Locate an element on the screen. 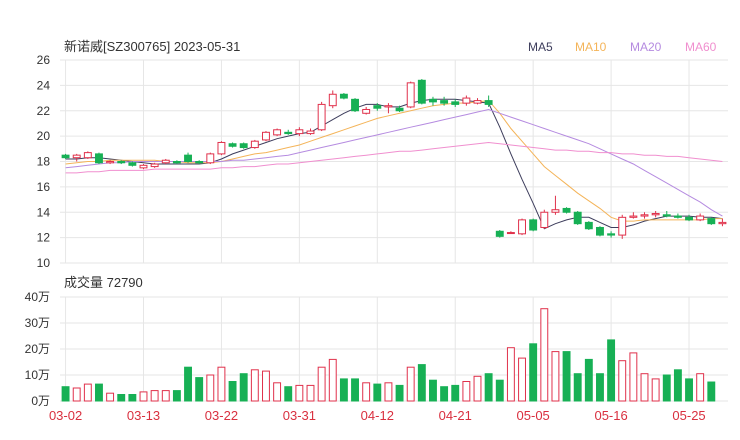 This screenshot has height=440, width=740. legend-ma60: MA60 is located at coordinates (701, 47).